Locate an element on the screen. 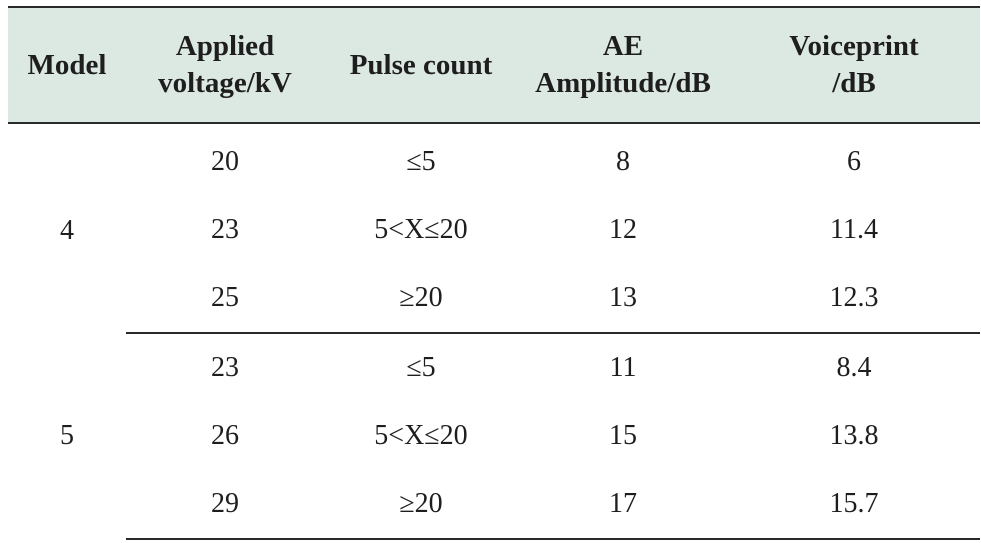 Image resolution: width=981 pixels, height=543 pixels. voltage-cell: 29 is located at coordinates (225, 505).